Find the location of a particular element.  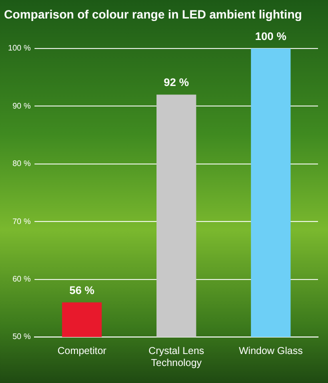

y-tick-label: 100 % is located at coordinates (19, 48).